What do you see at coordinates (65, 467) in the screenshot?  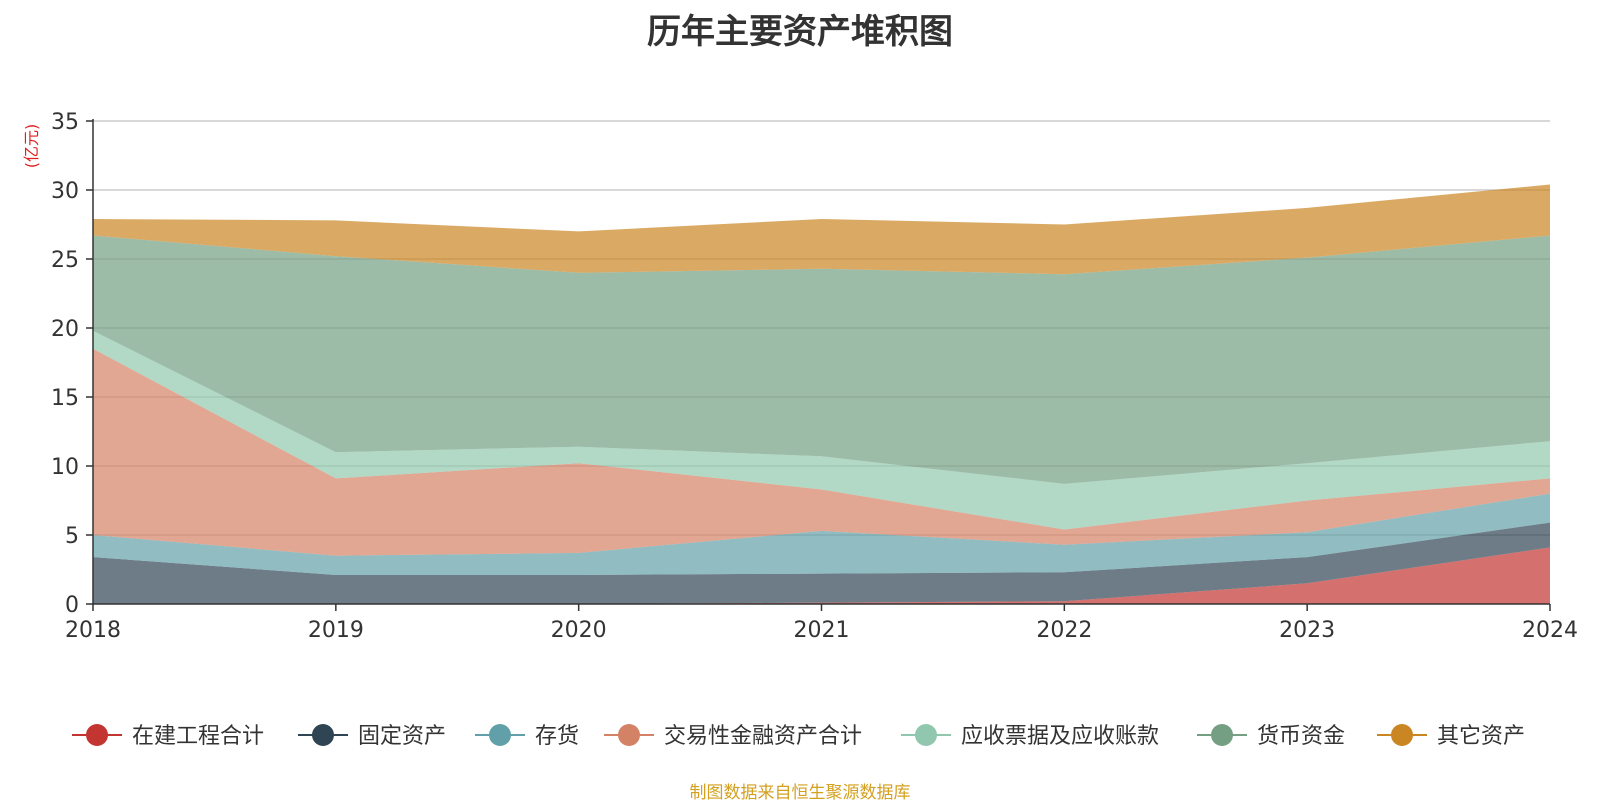 I see `y-tick-label: 10` at bounding box center [65, 467].